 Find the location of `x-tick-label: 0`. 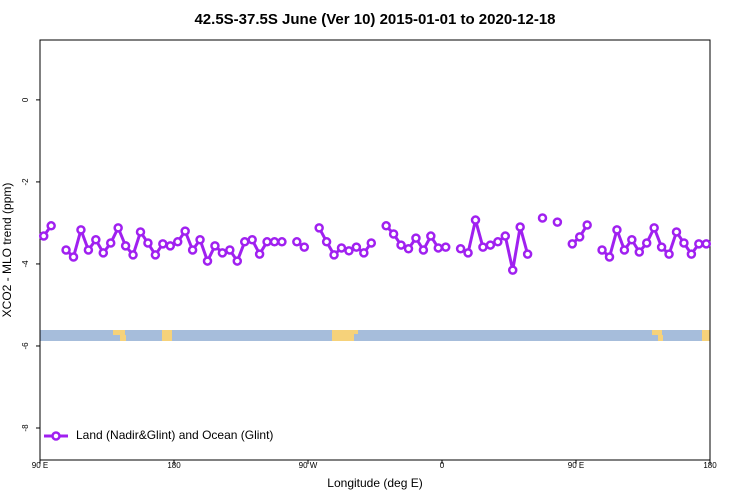

x-tick-label: 0 is located at coordinates (442, 465).